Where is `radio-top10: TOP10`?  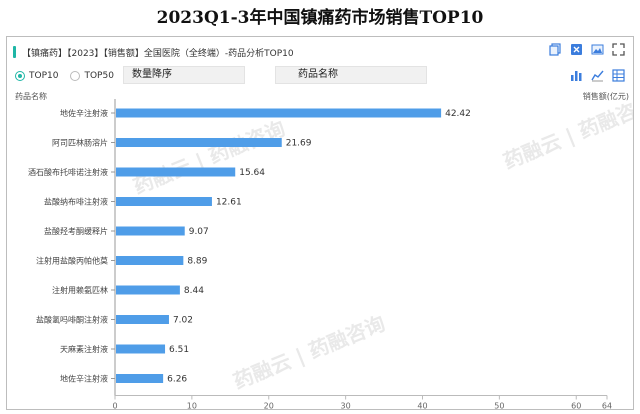 radio-top10: TOP10 is located at coordinates (36, 76).